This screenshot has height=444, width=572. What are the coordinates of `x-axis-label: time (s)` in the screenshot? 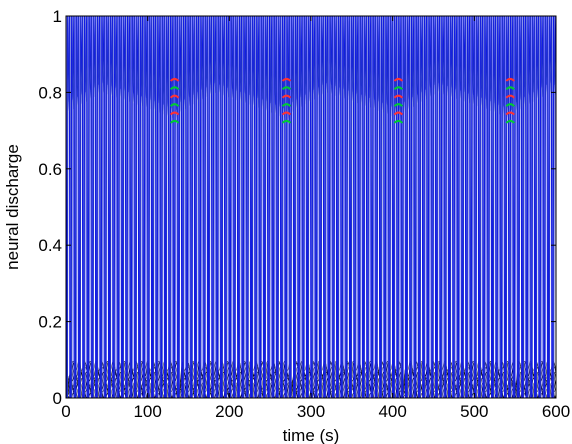 It's located at (311, 435).